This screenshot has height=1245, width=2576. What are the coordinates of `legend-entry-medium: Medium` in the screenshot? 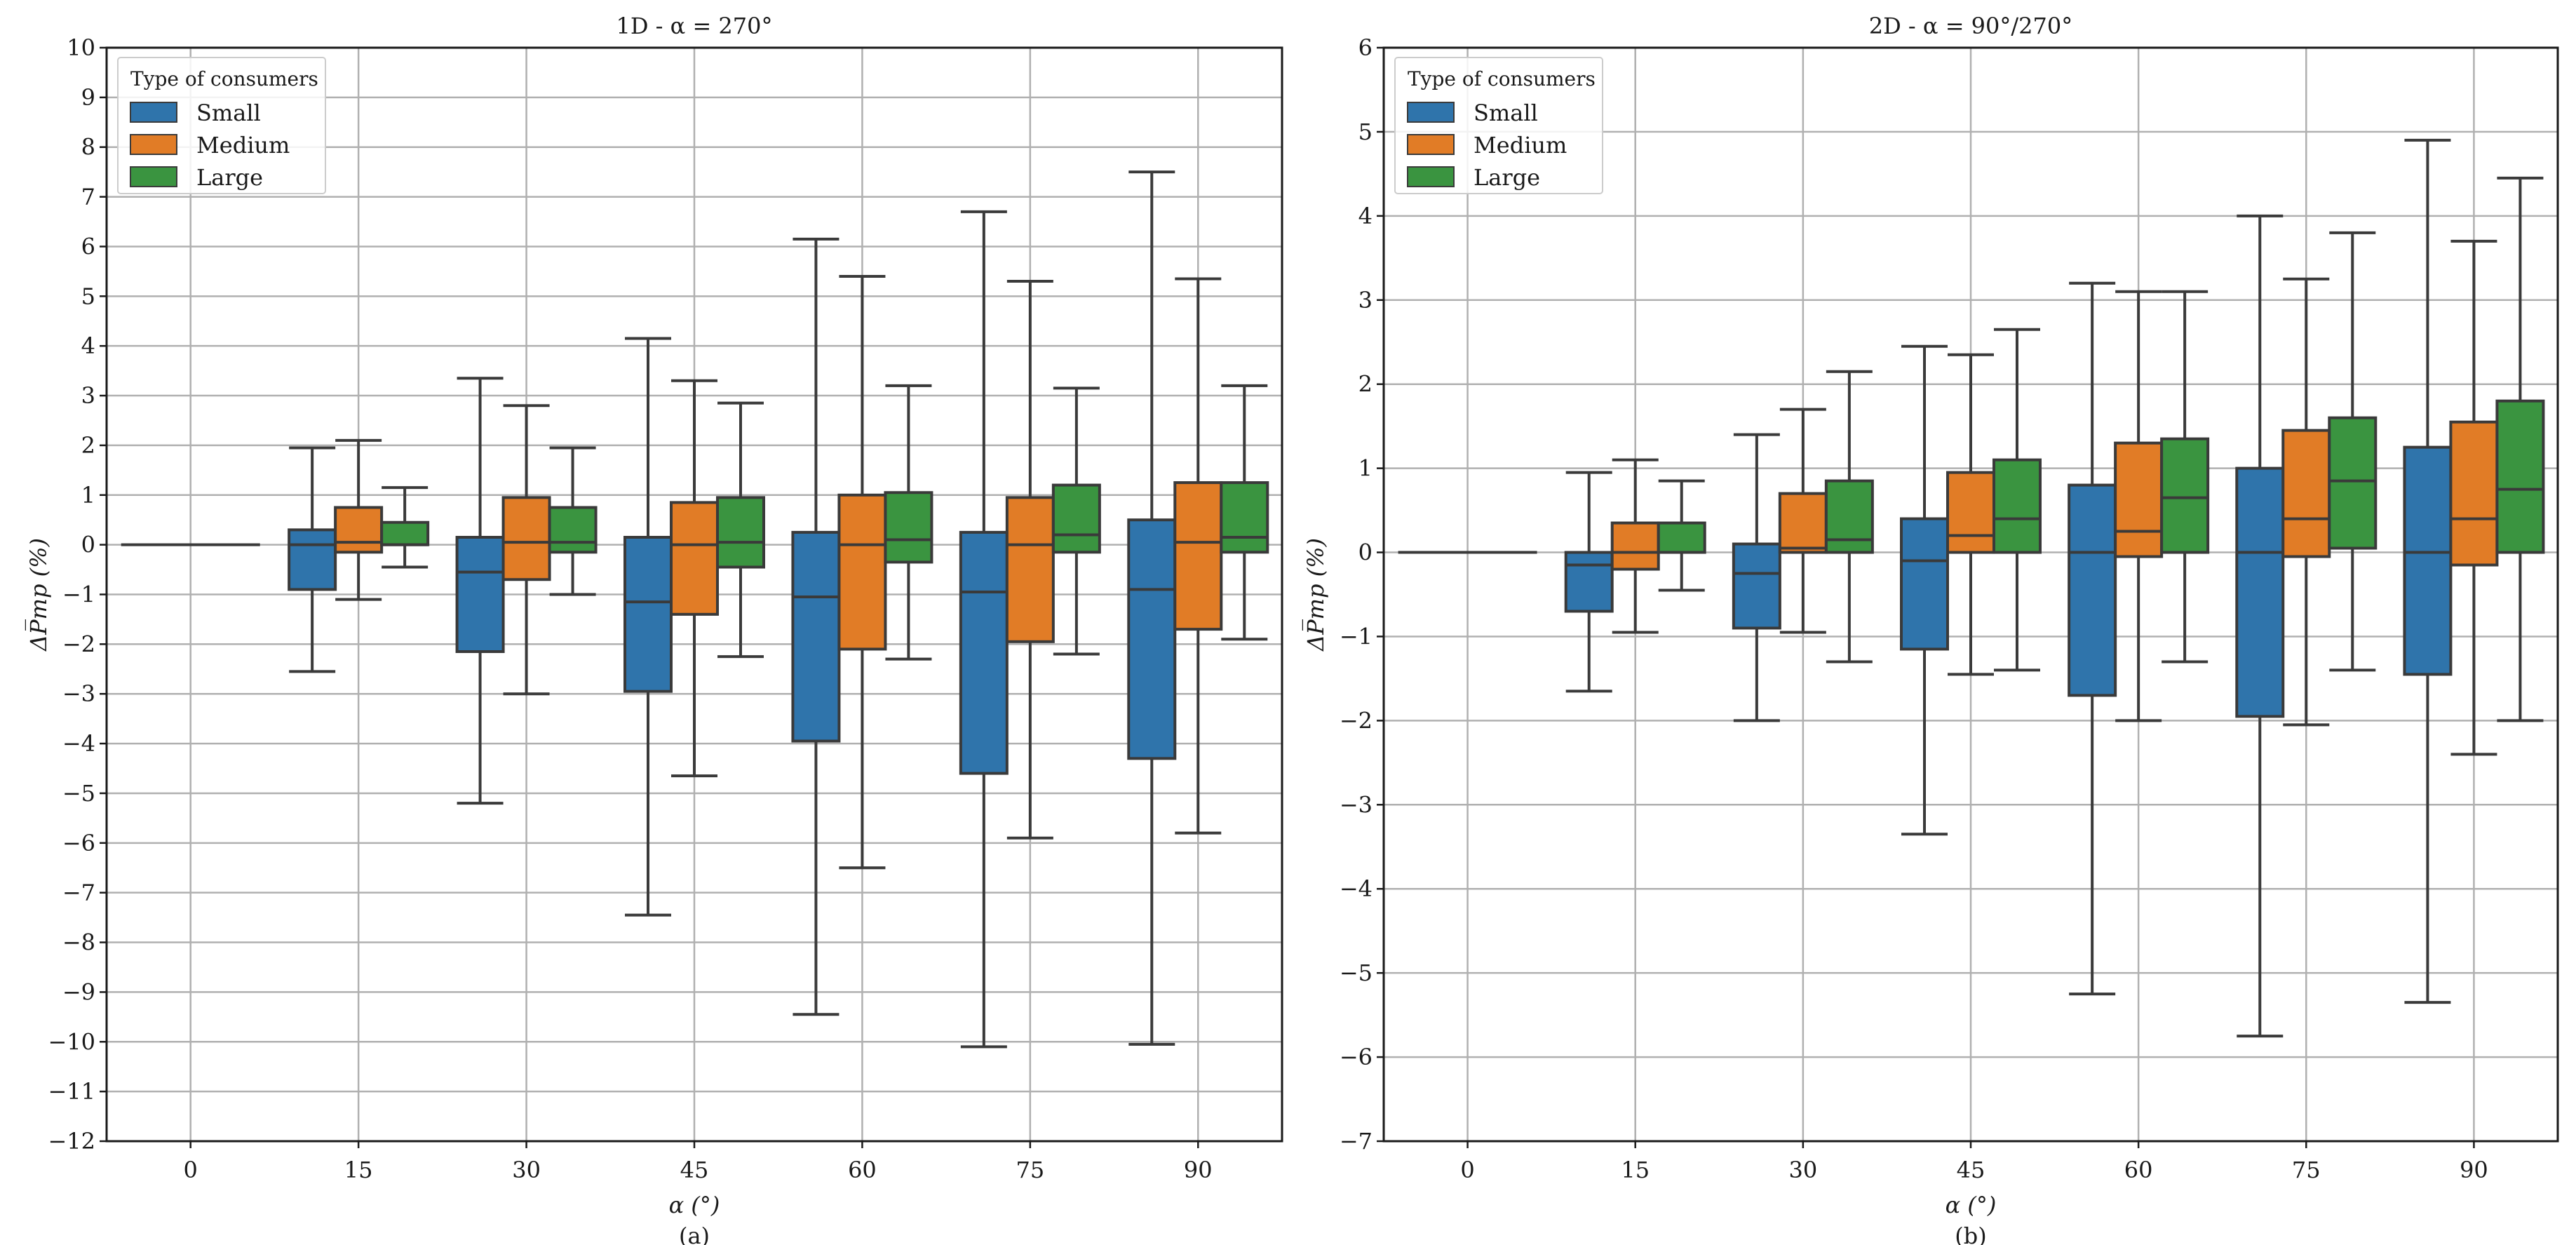 It's located at (210, 145).